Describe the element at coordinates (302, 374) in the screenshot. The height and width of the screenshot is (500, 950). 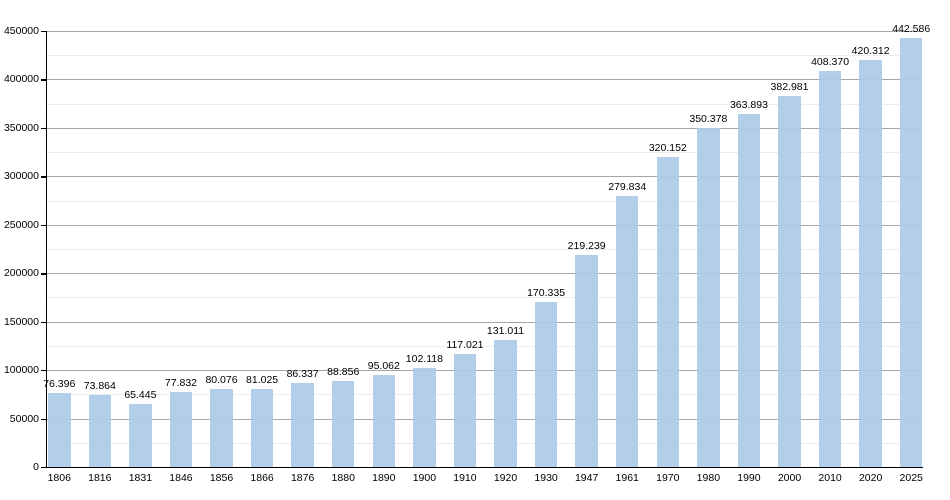
I see `bar-value-label: 86.337` at that location.